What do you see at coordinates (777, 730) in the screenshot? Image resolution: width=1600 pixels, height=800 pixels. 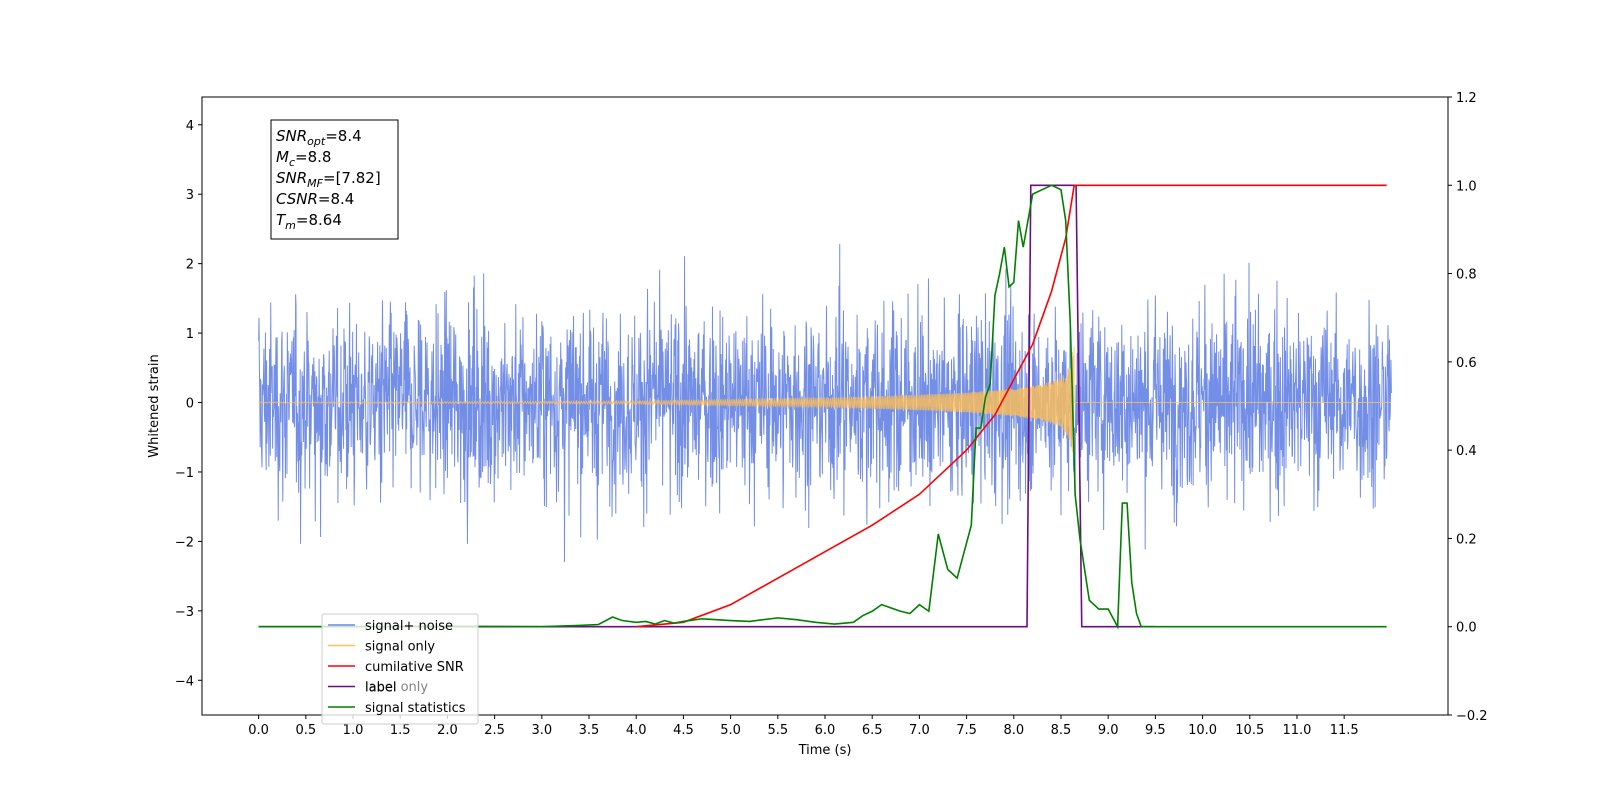 I see `x-tick-label: 5.5` at bounding box center [777, 730].